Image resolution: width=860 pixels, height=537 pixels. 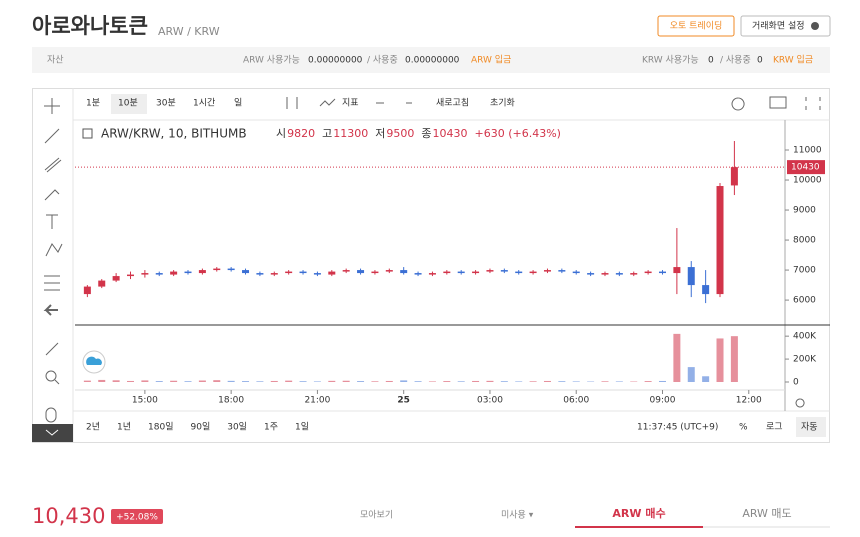 I want to click on expand, so click(x=87, y=133).